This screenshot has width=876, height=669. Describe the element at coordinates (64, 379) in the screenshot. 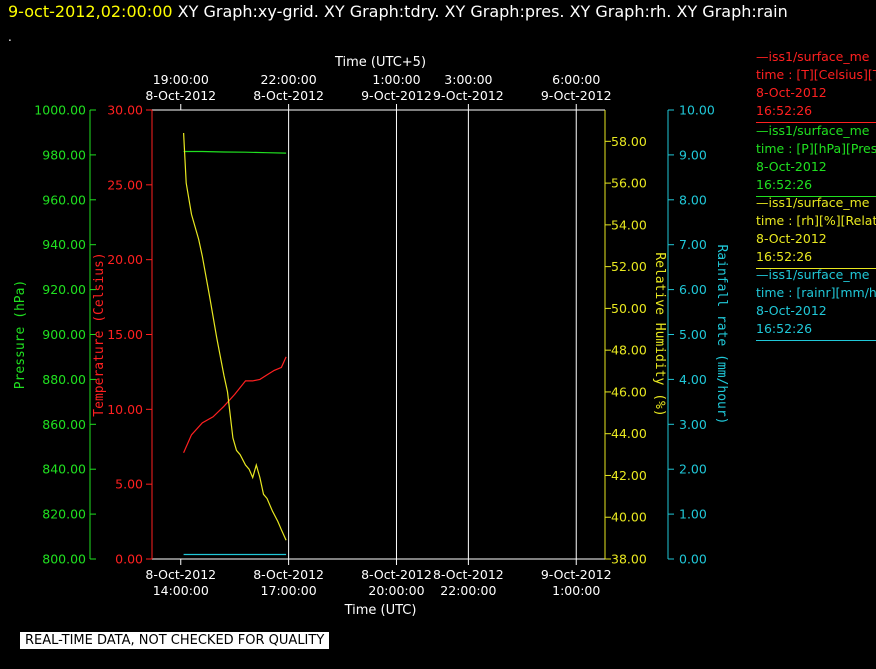

I see `pressure-tick-label: 880.00` at that location.